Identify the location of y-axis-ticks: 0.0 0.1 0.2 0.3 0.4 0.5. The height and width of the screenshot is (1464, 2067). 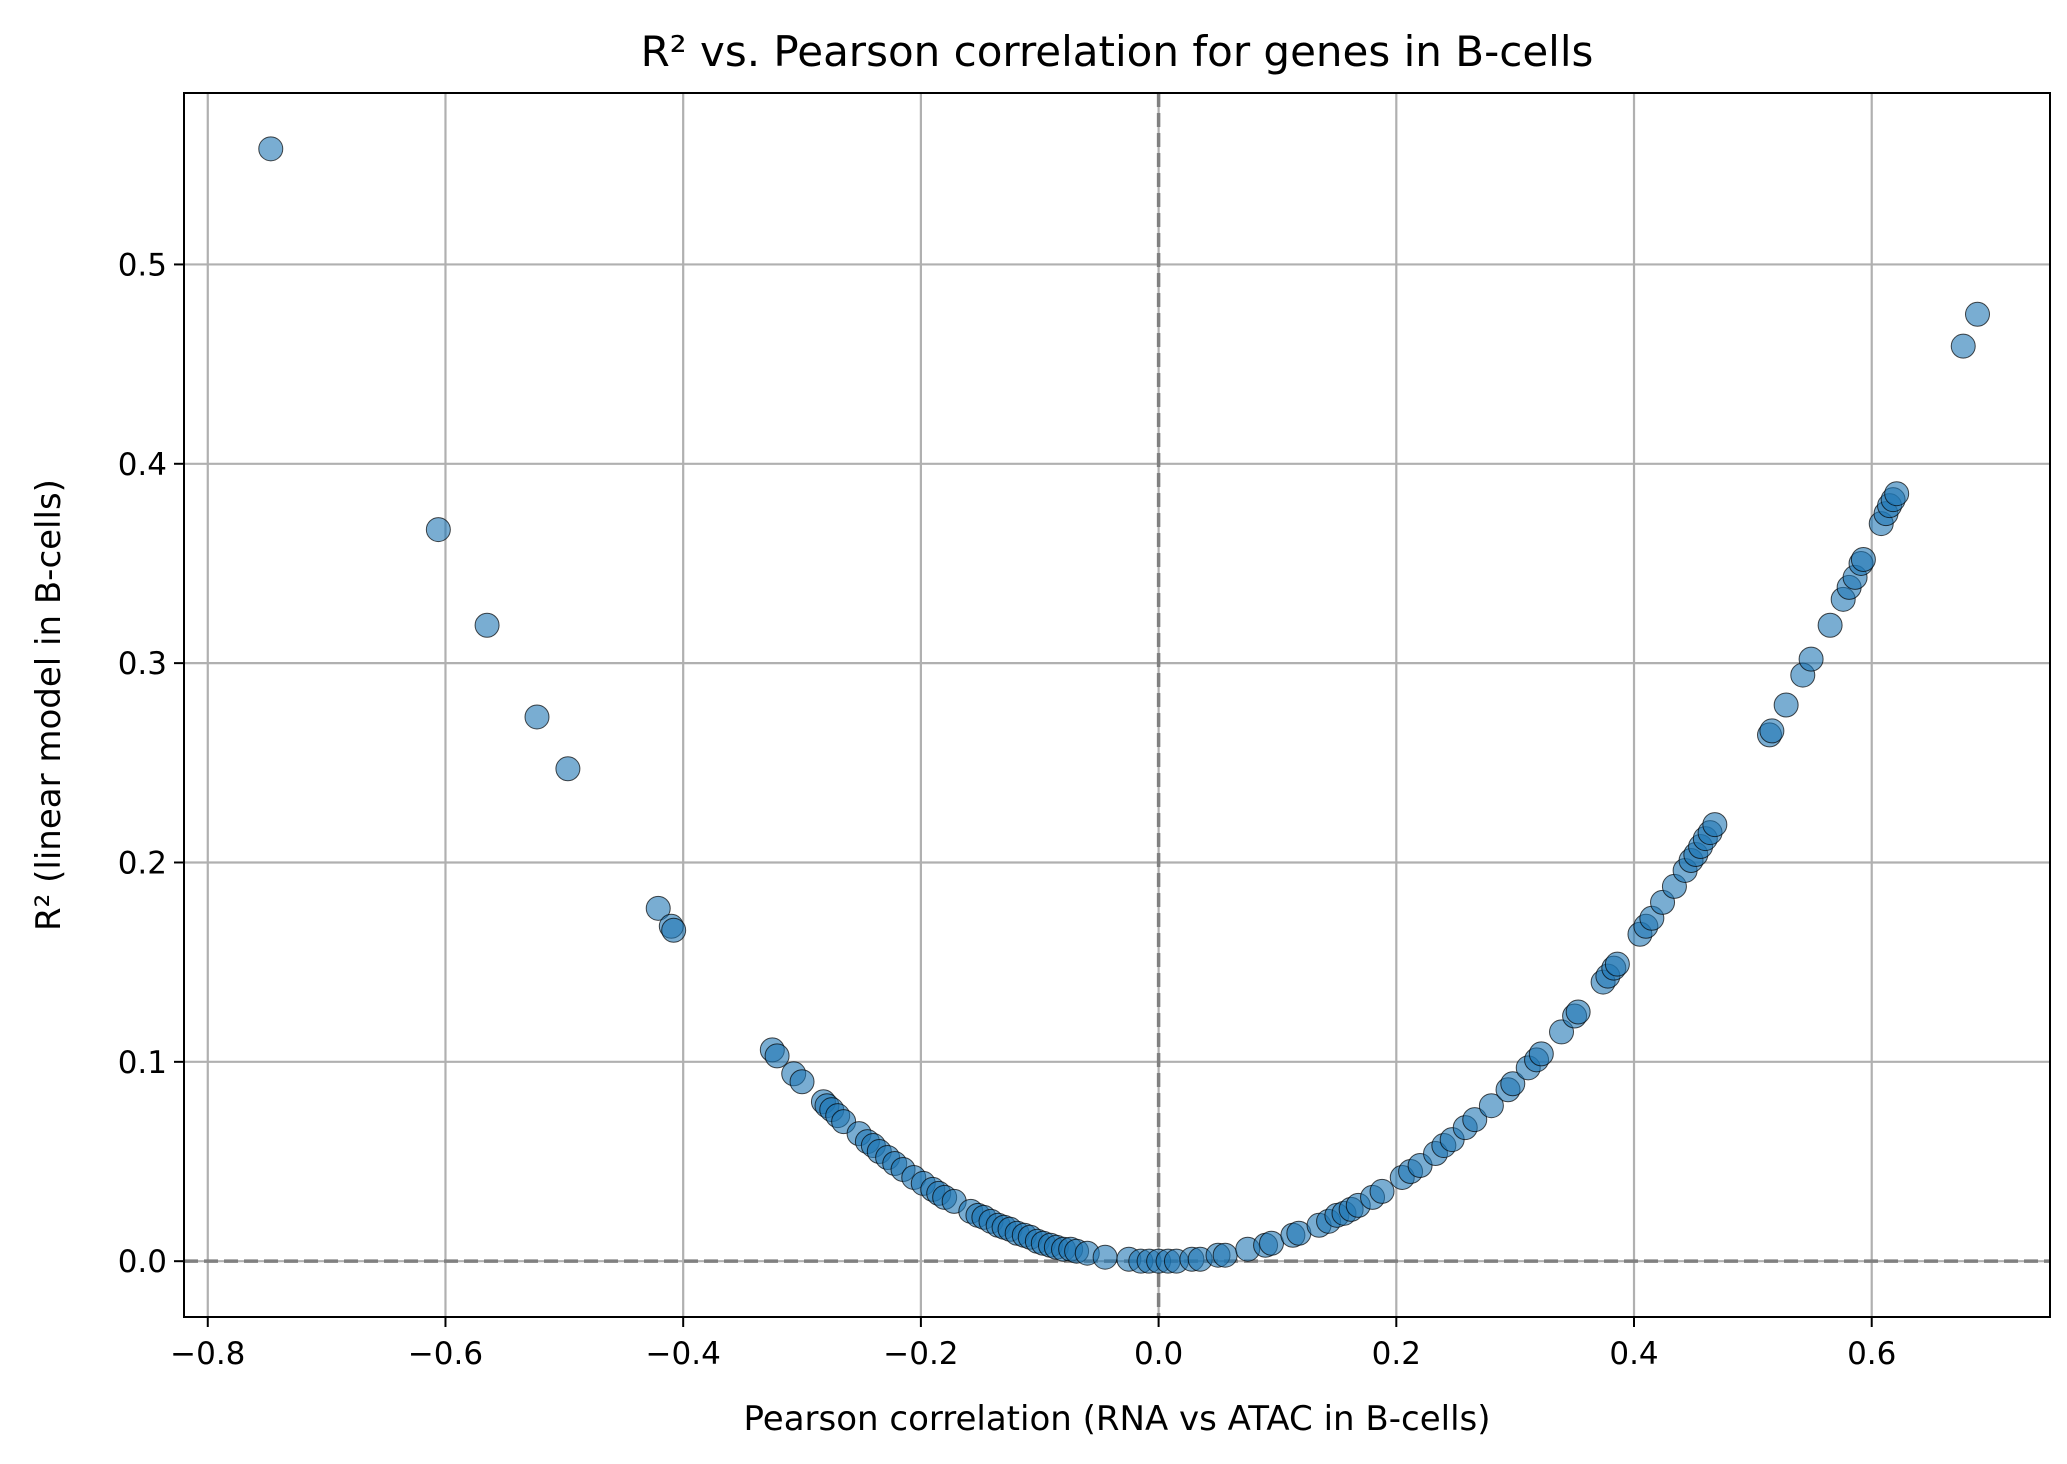
(151, 763).